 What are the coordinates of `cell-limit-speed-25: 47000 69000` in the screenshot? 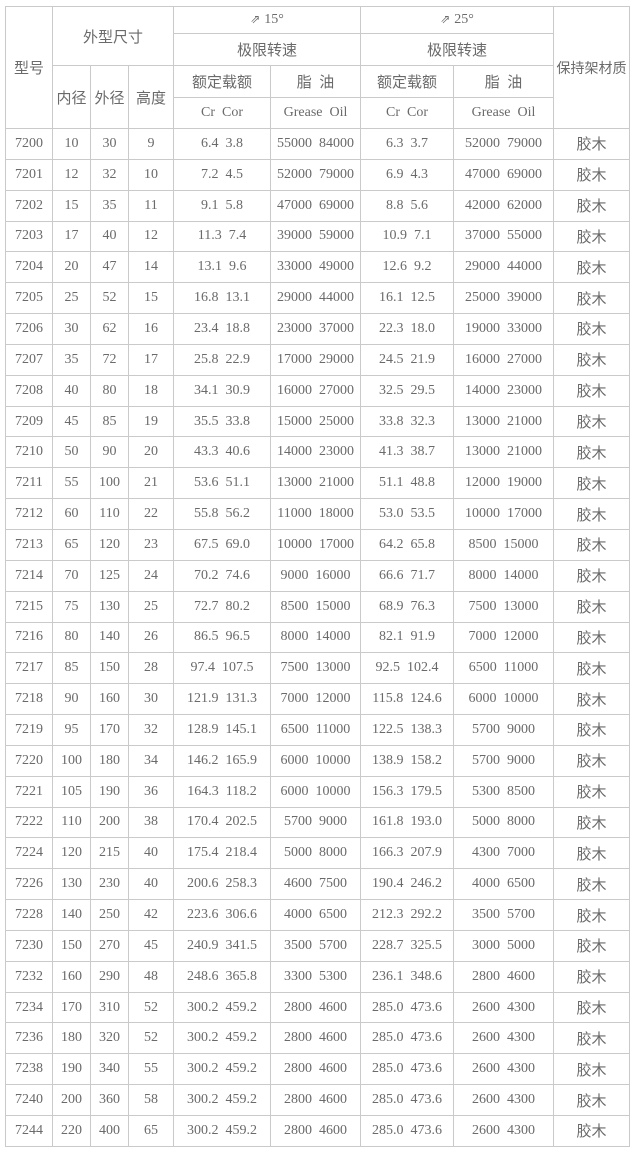 It's located at (504, 174).